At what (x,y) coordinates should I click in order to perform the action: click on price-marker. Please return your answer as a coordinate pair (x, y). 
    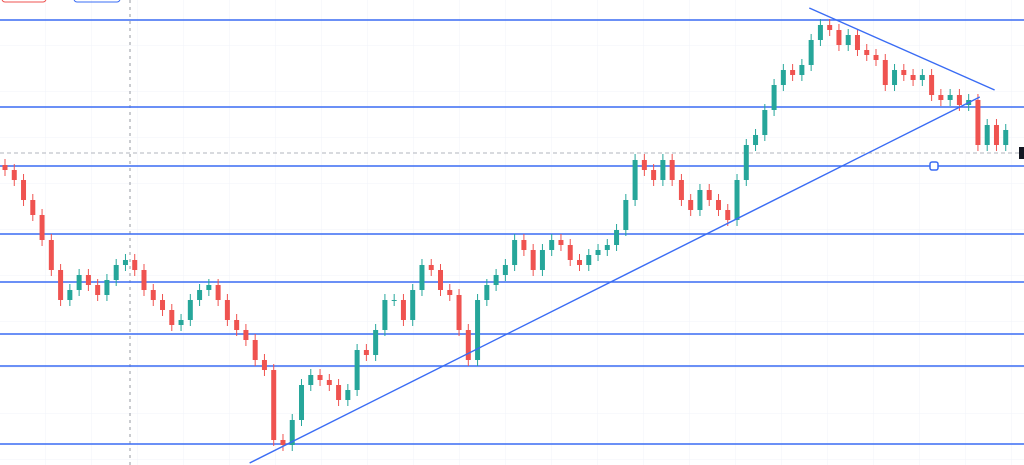
    Looking at the image, I should click on (1021, 153).